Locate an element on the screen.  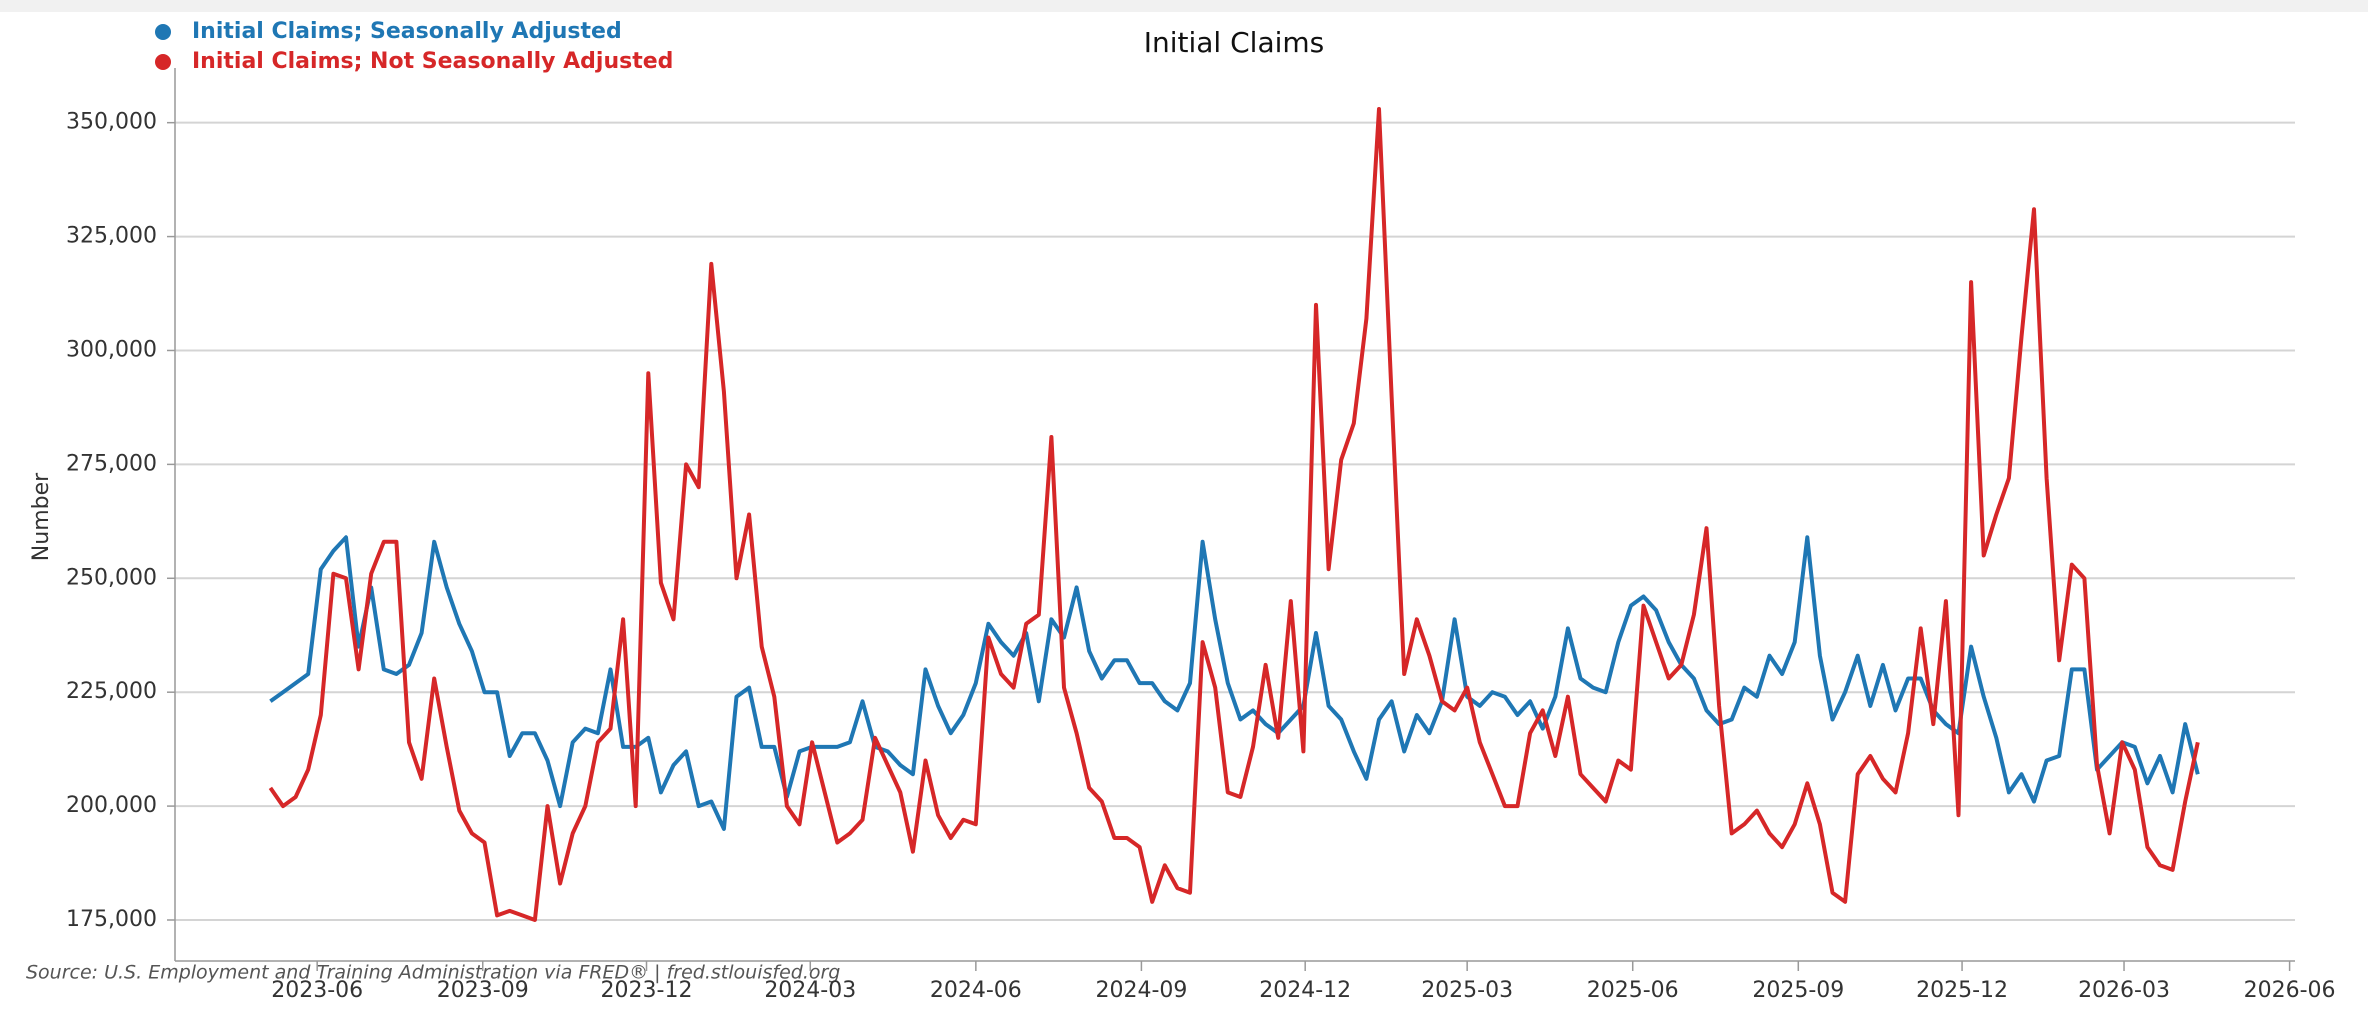
x-tick-label: 2025-09 is located at coordinates (1798, 990).